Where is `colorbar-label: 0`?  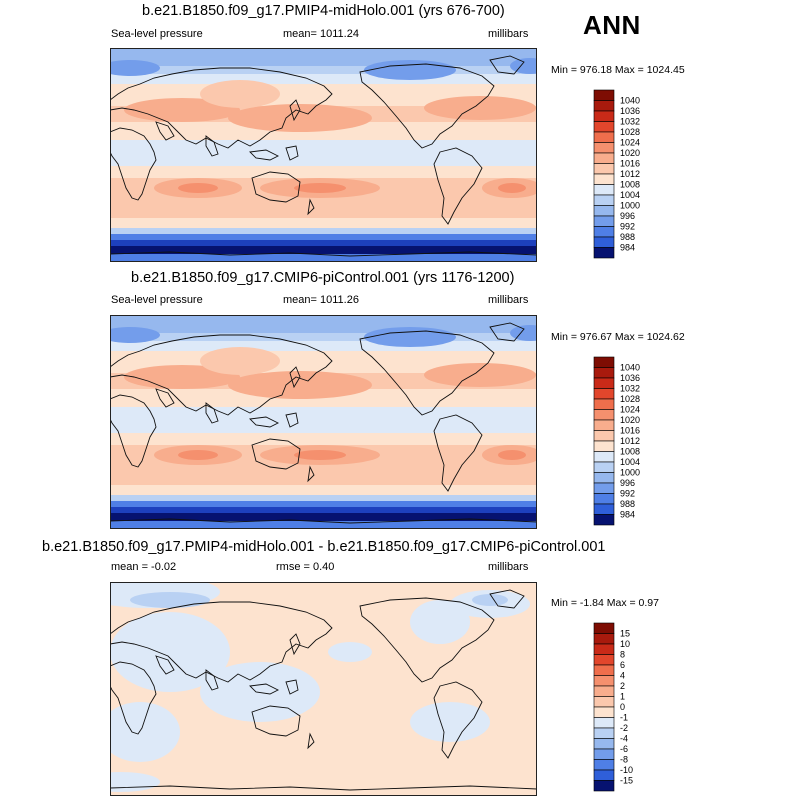
colorbar-label: 0 is located at coordinates (622, 707).